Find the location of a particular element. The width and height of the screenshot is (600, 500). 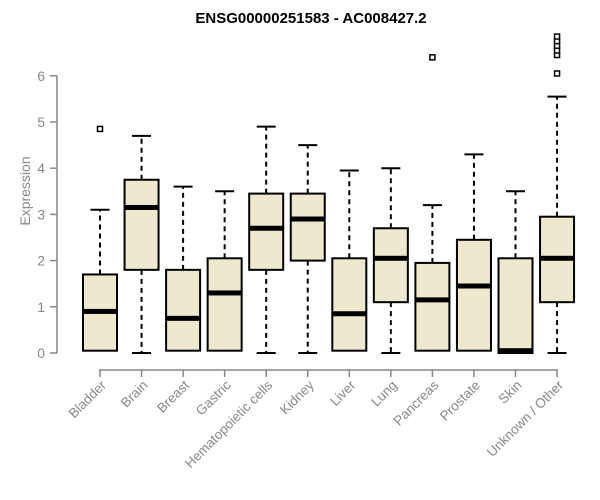

box-liver is located at coordinates (349, 304).